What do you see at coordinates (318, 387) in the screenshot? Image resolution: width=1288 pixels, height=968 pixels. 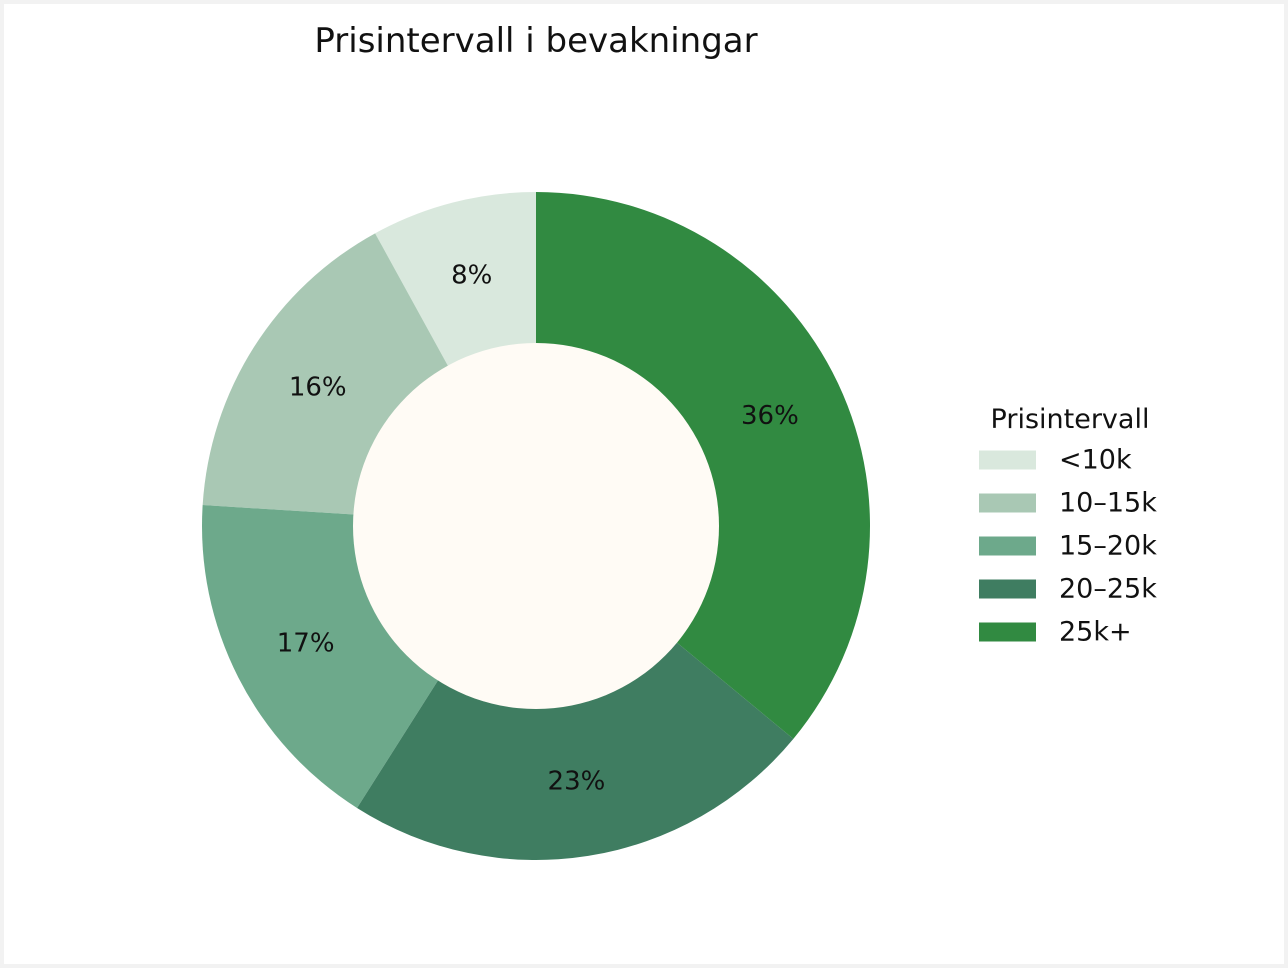 I see `slice-label-1: 16%` at bounding box center [318, 387].